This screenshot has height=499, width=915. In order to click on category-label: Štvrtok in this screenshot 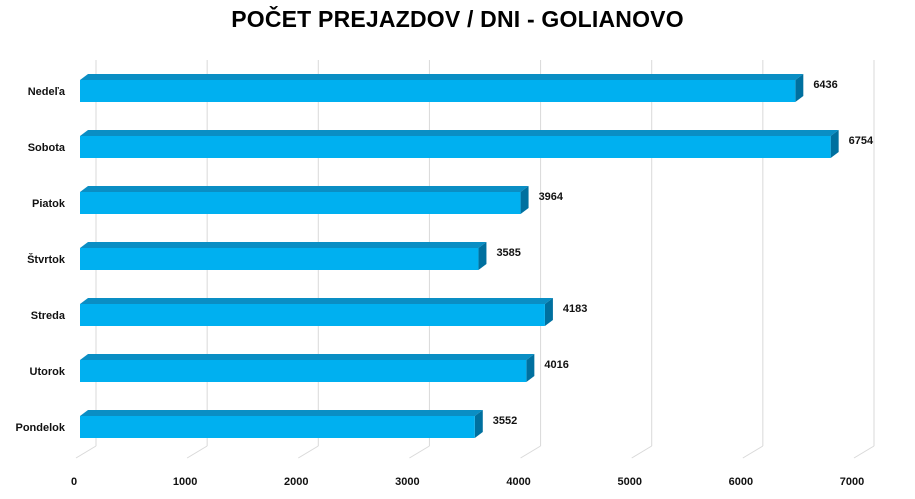, I will do `click(46, 259)`.